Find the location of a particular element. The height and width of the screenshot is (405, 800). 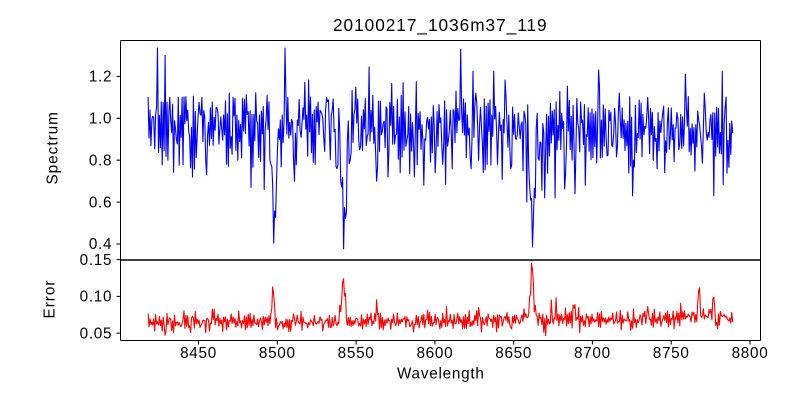

svg-text: Spectrum is located at coordinates (53, 147).